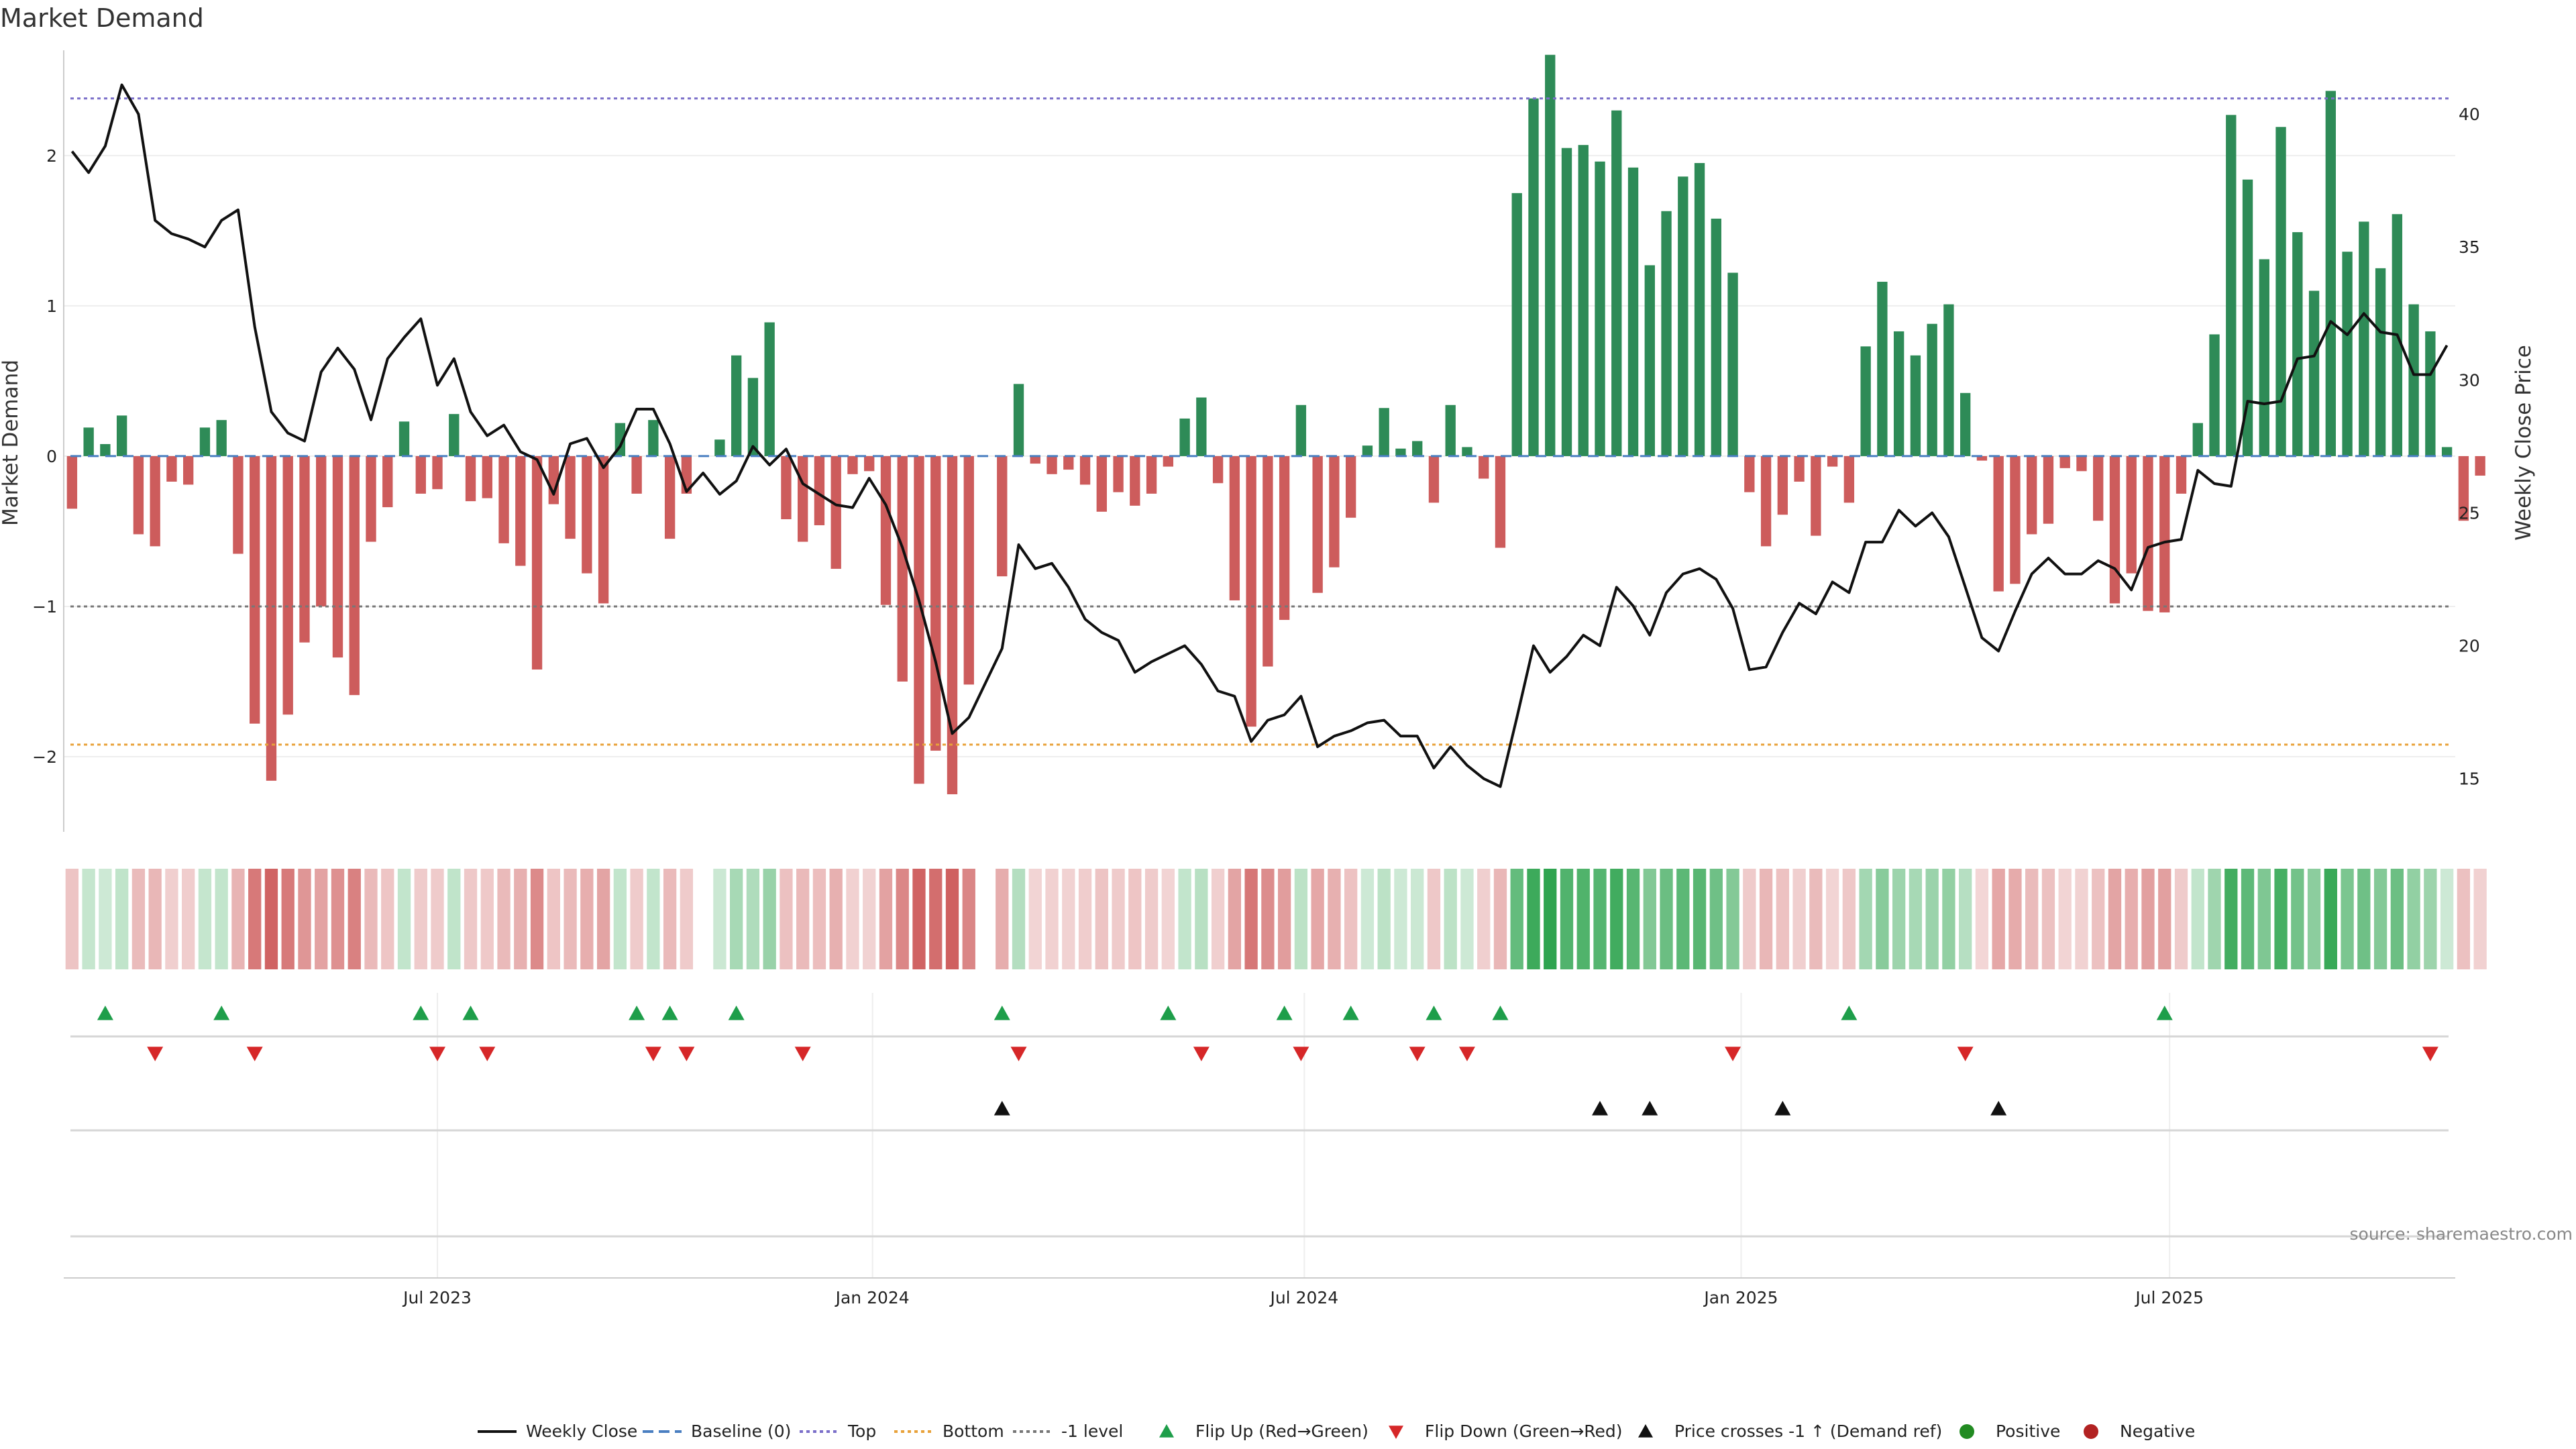  What do you see at coordinates (2469, 380) in the screenshot?
I see `y2-tick-label: 30` at bounding box center [2469, 380].